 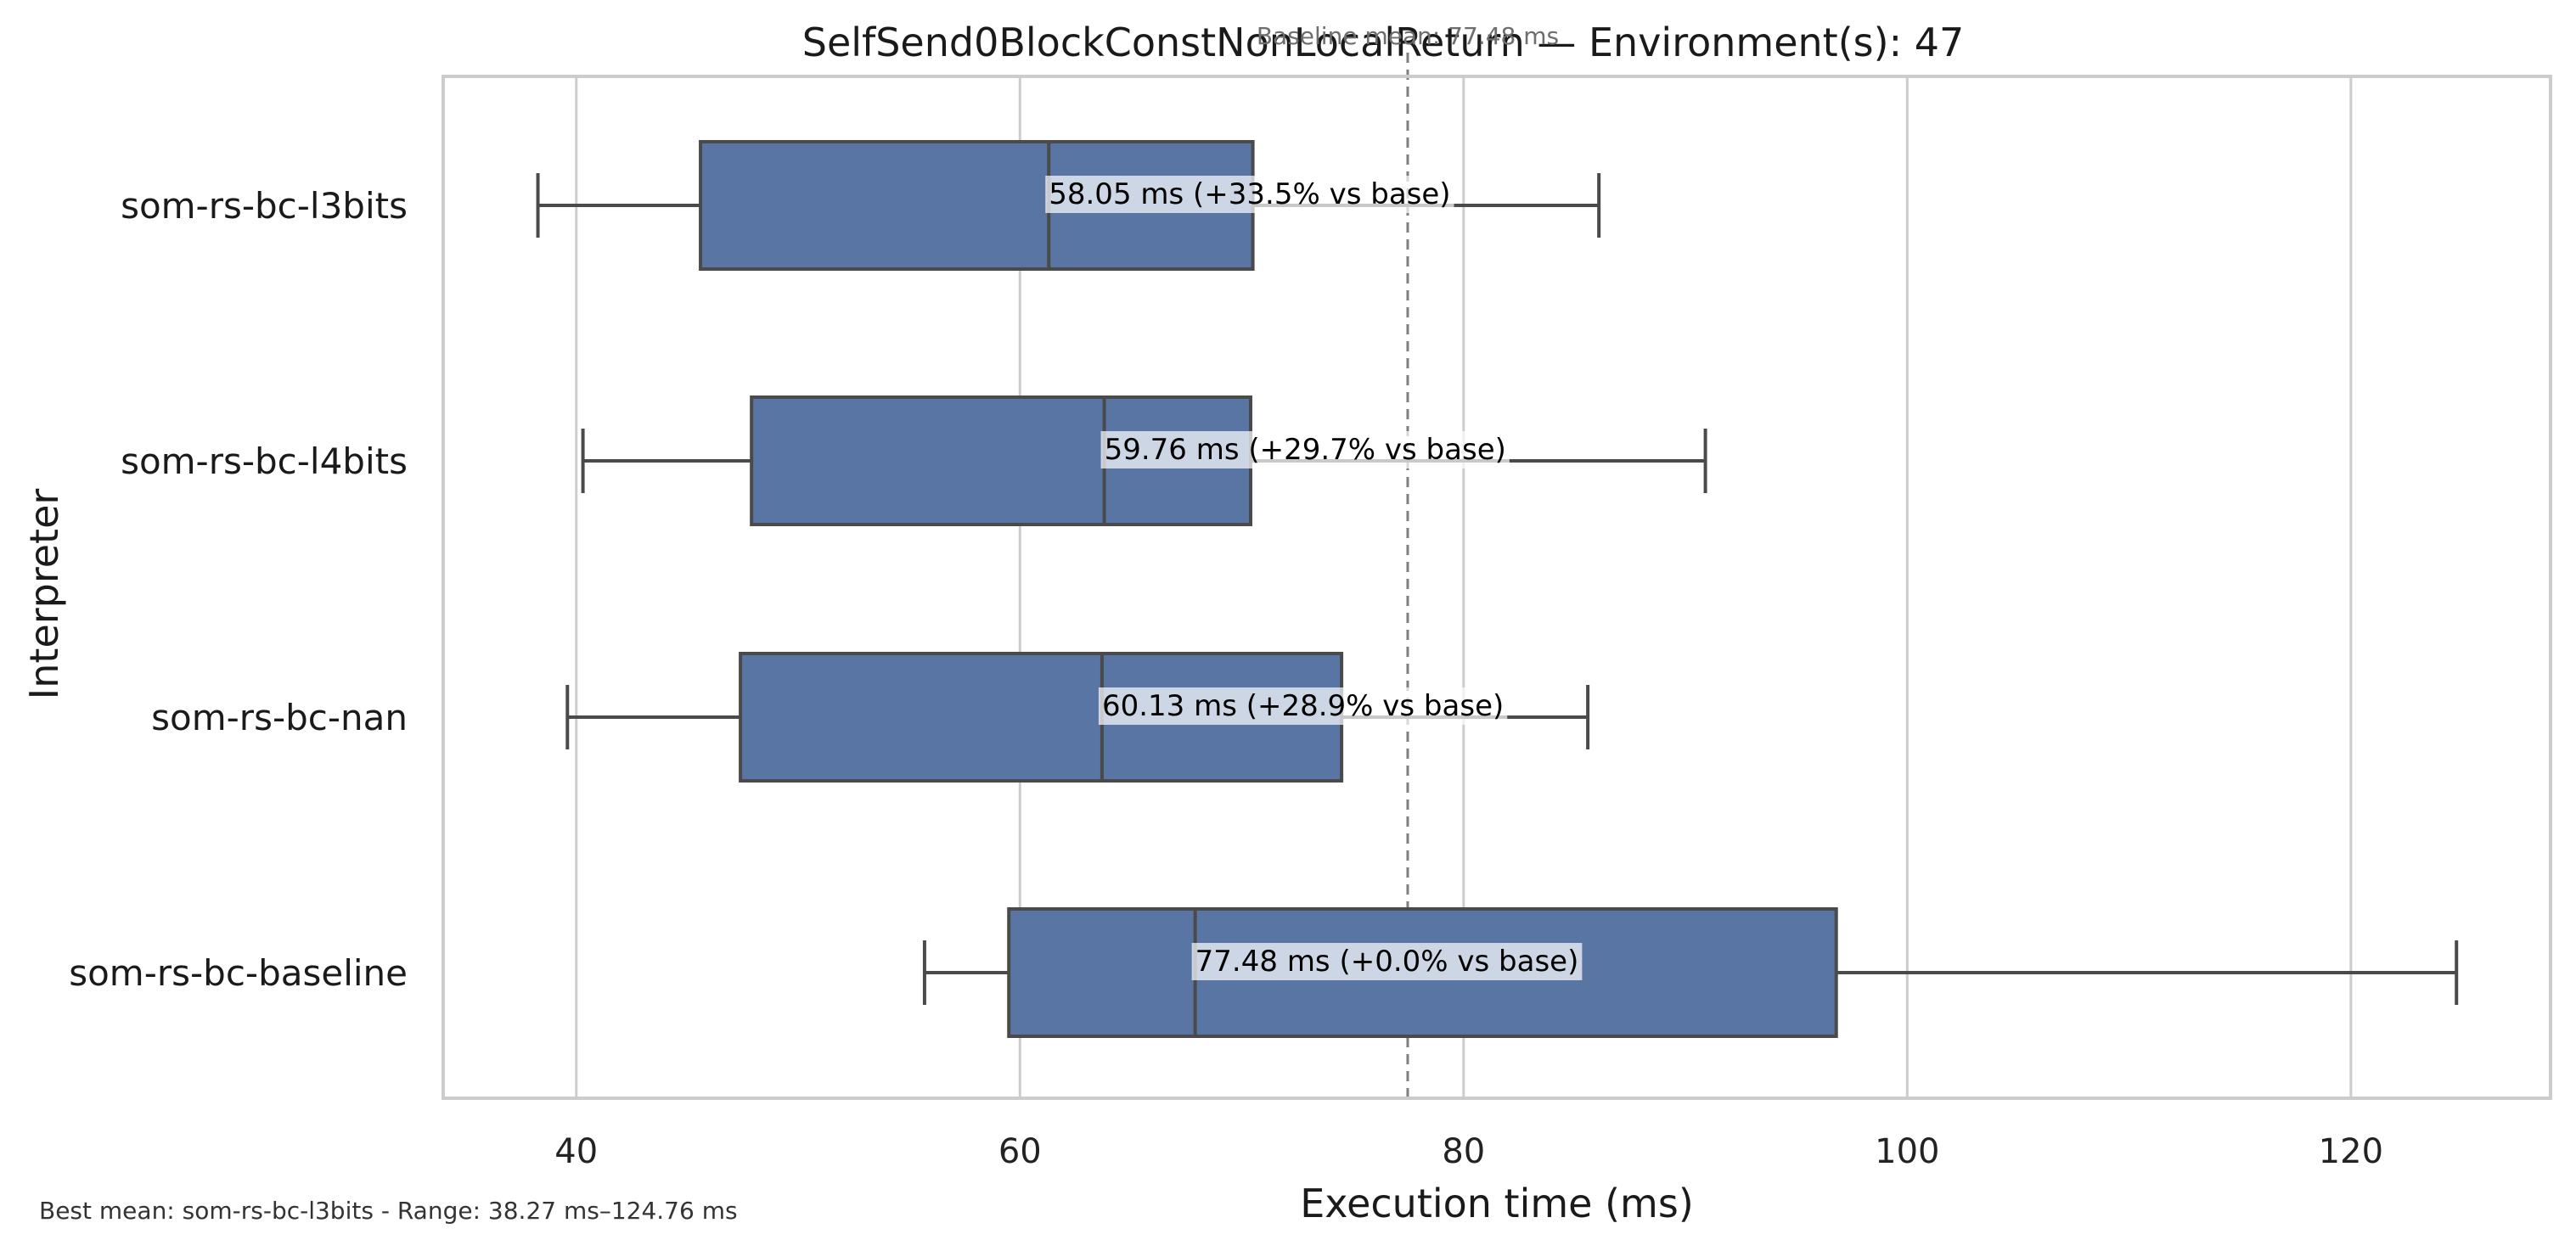 I want to click on x-tick-labels: 40 60 80 100 120, so click(x=1468, y=1151).